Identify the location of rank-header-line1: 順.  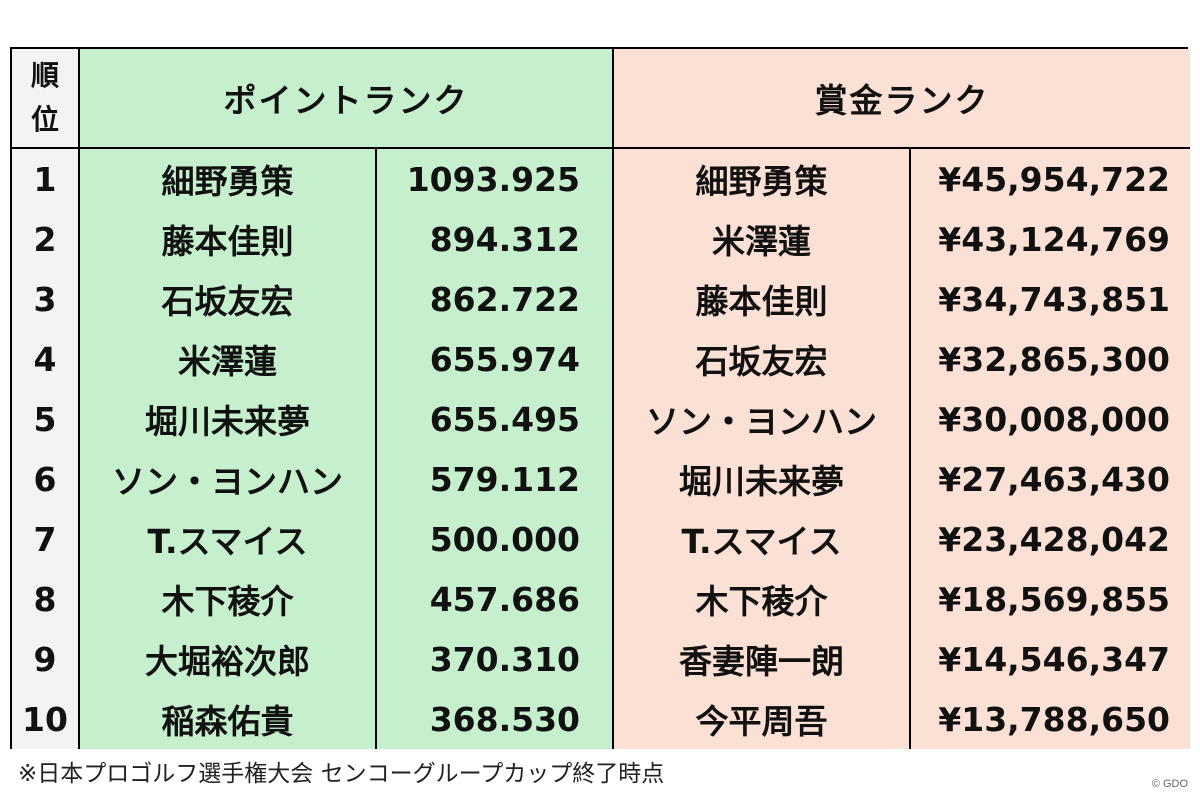
(44, 75).